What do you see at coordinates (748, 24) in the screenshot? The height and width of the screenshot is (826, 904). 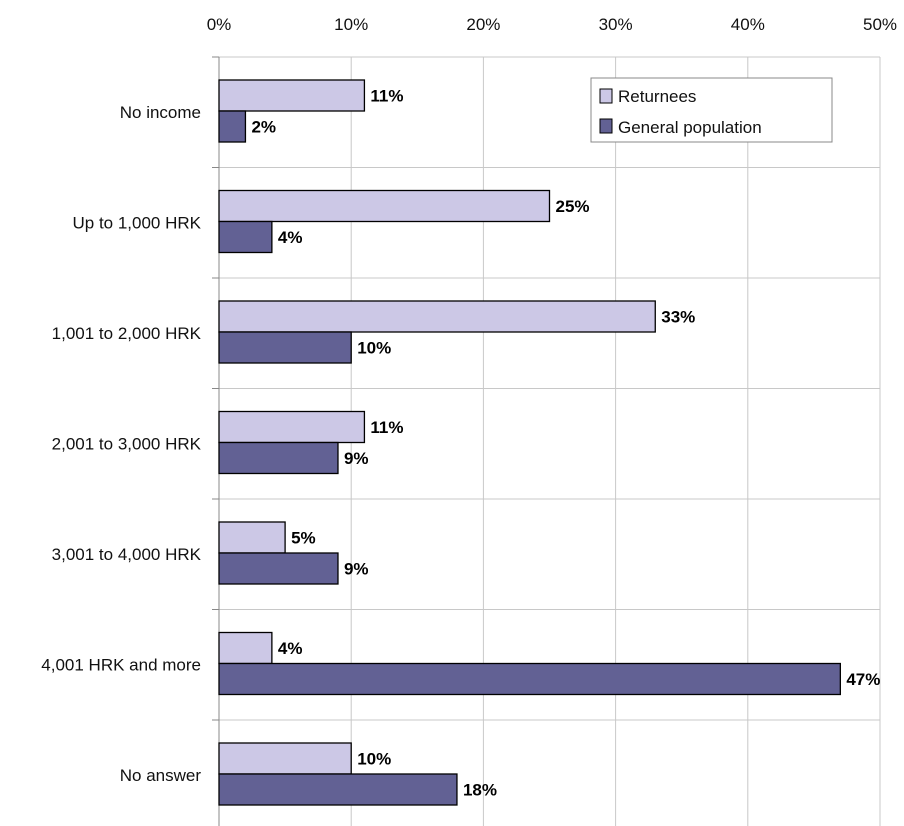 I see `x-tick-label: 40%` at bounding box center [748, 24].